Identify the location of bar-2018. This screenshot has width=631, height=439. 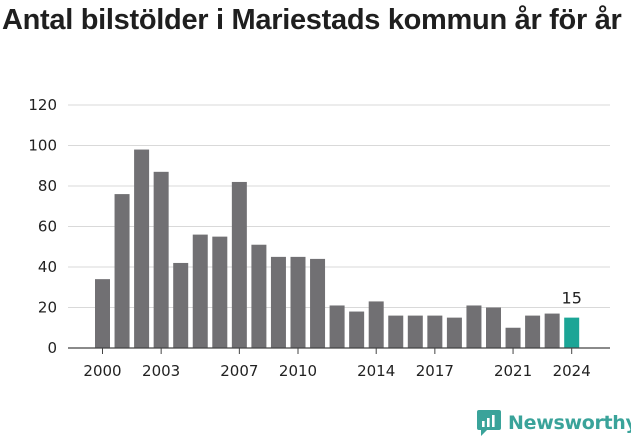
(454, 332).